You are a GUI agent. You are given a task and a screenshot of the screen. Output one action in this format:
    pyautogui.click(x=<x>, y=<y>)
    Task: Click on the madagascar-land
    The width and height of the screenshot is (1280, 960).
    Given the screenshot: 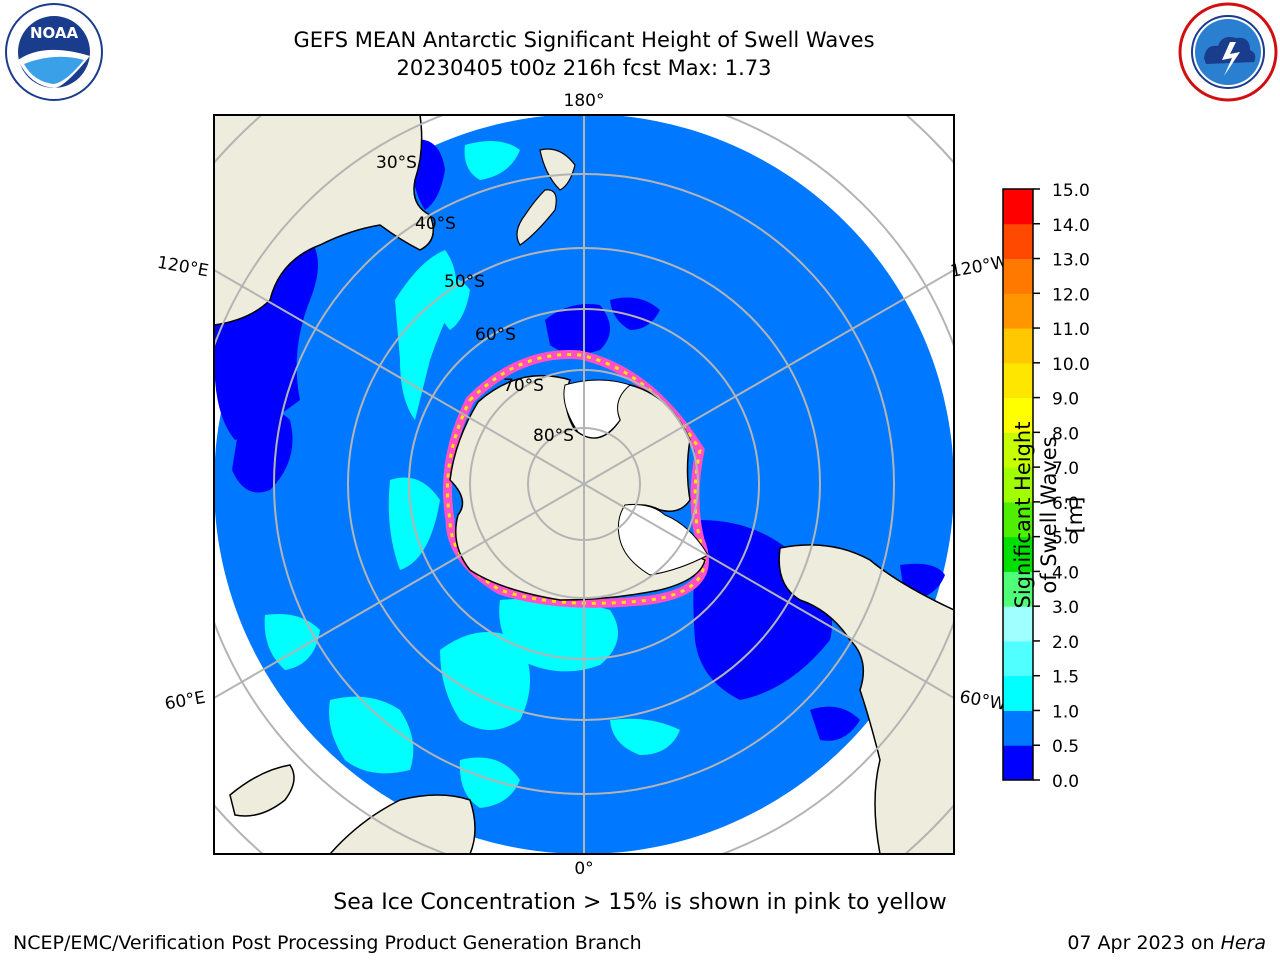 What is the action you would take?
    pyautogui.click(x=262, y=790)
    